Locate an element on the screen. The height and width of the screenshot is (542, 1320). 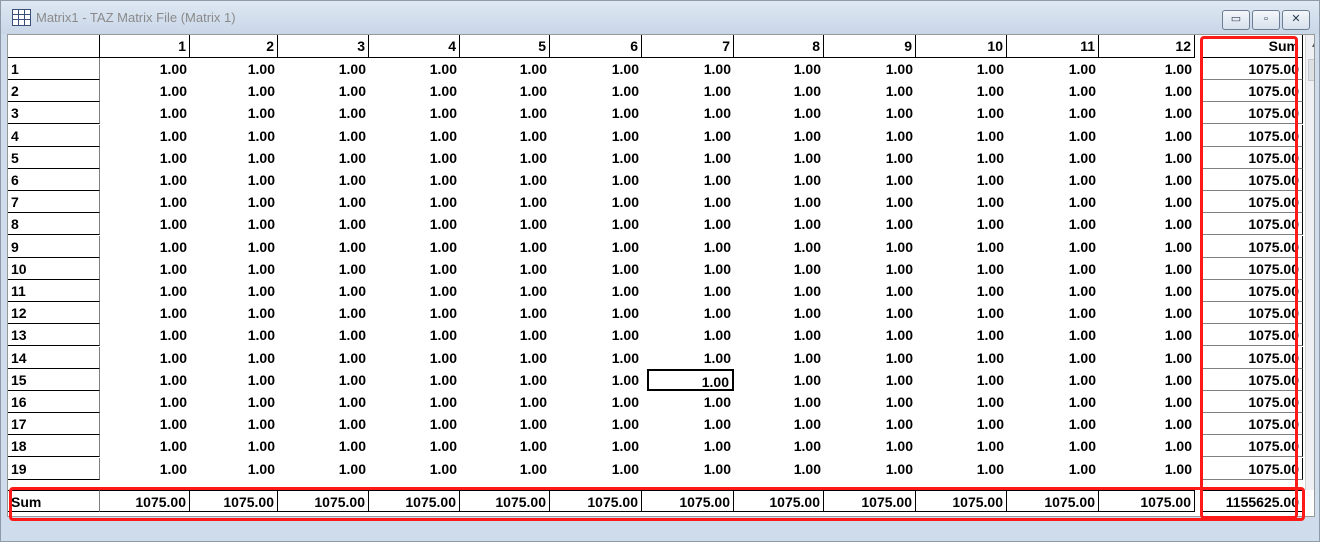
close-button: ✕ is located at coordinates (1296, 20).